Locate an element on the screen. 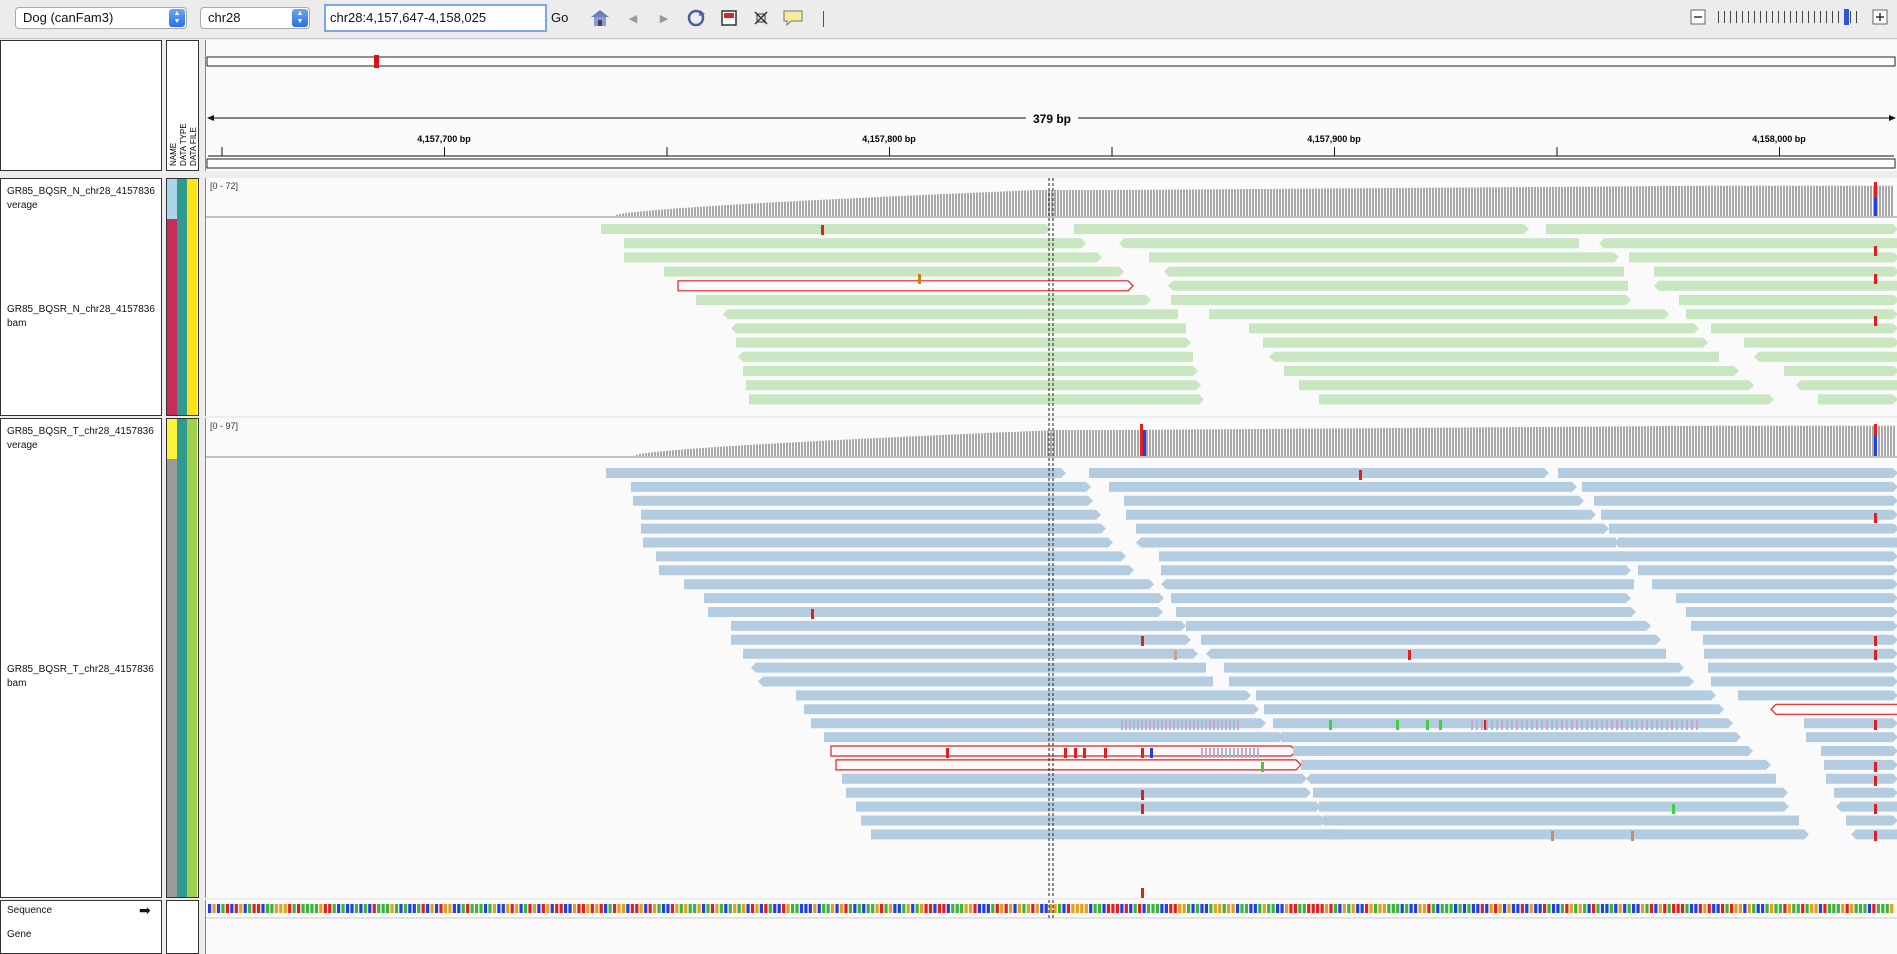 The image size is (1897, 954). normal-bam-label: GR85_BQSR_N_chr28_4157836 bam is located at coordinates (81, 316).